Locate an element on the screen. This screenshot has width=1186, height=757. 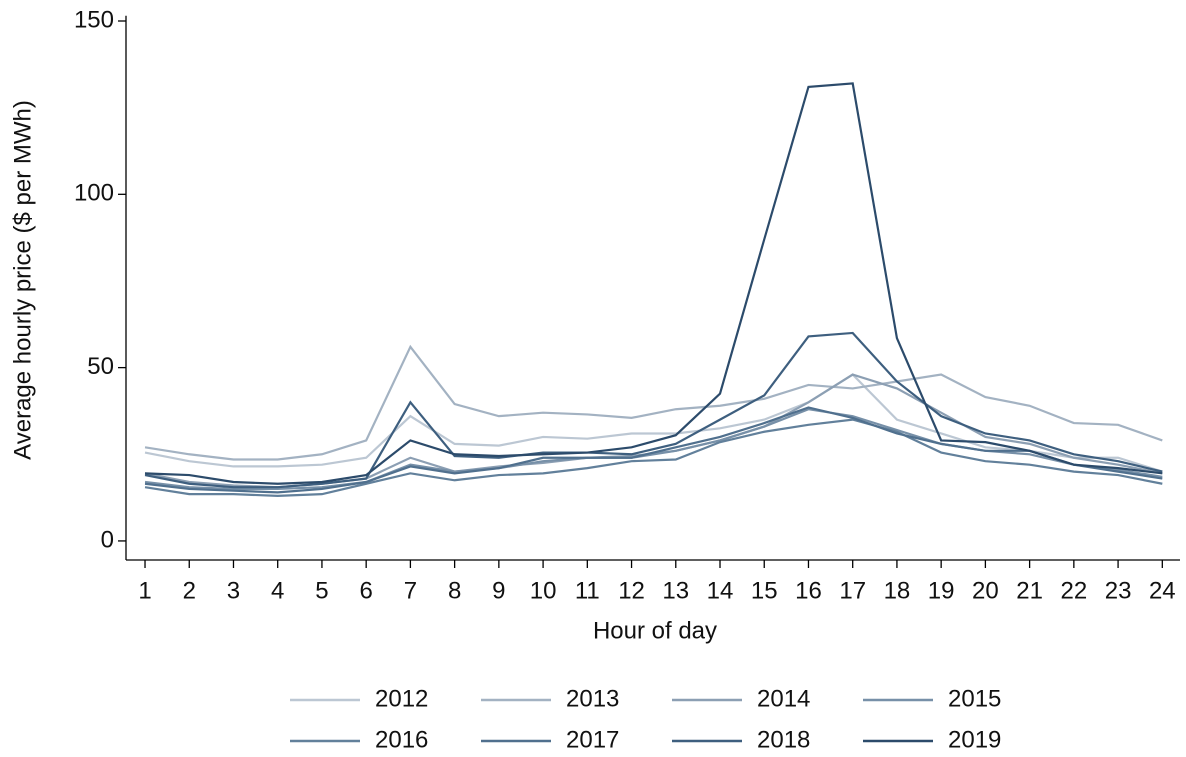
y-tick-label: 100 is located at coordinates (94, 193).